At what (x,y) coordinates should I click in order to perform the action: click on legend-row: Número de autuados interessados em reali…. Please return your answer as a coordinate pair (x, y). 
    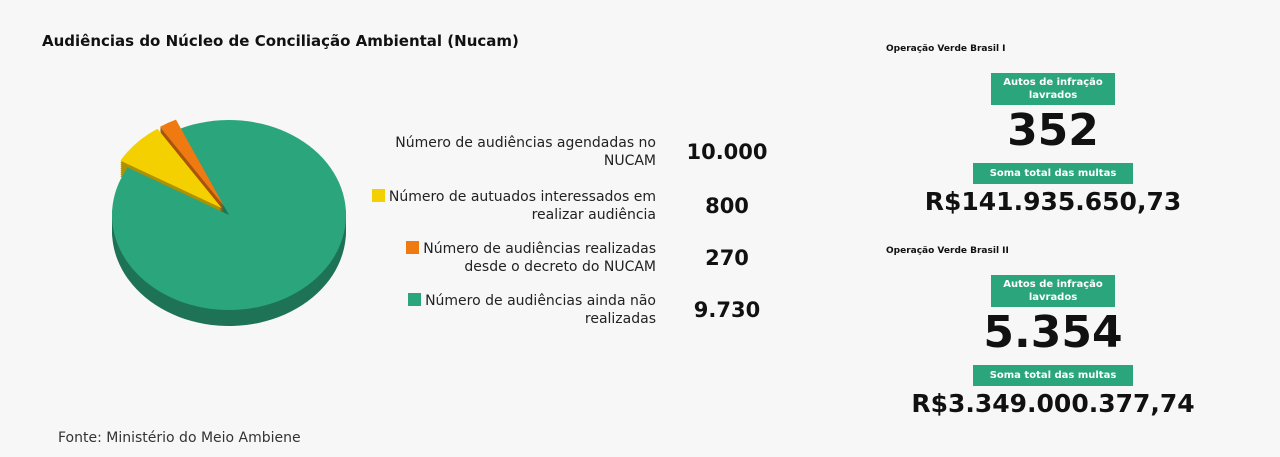
    Looking at the image, I should click on (575, 206).